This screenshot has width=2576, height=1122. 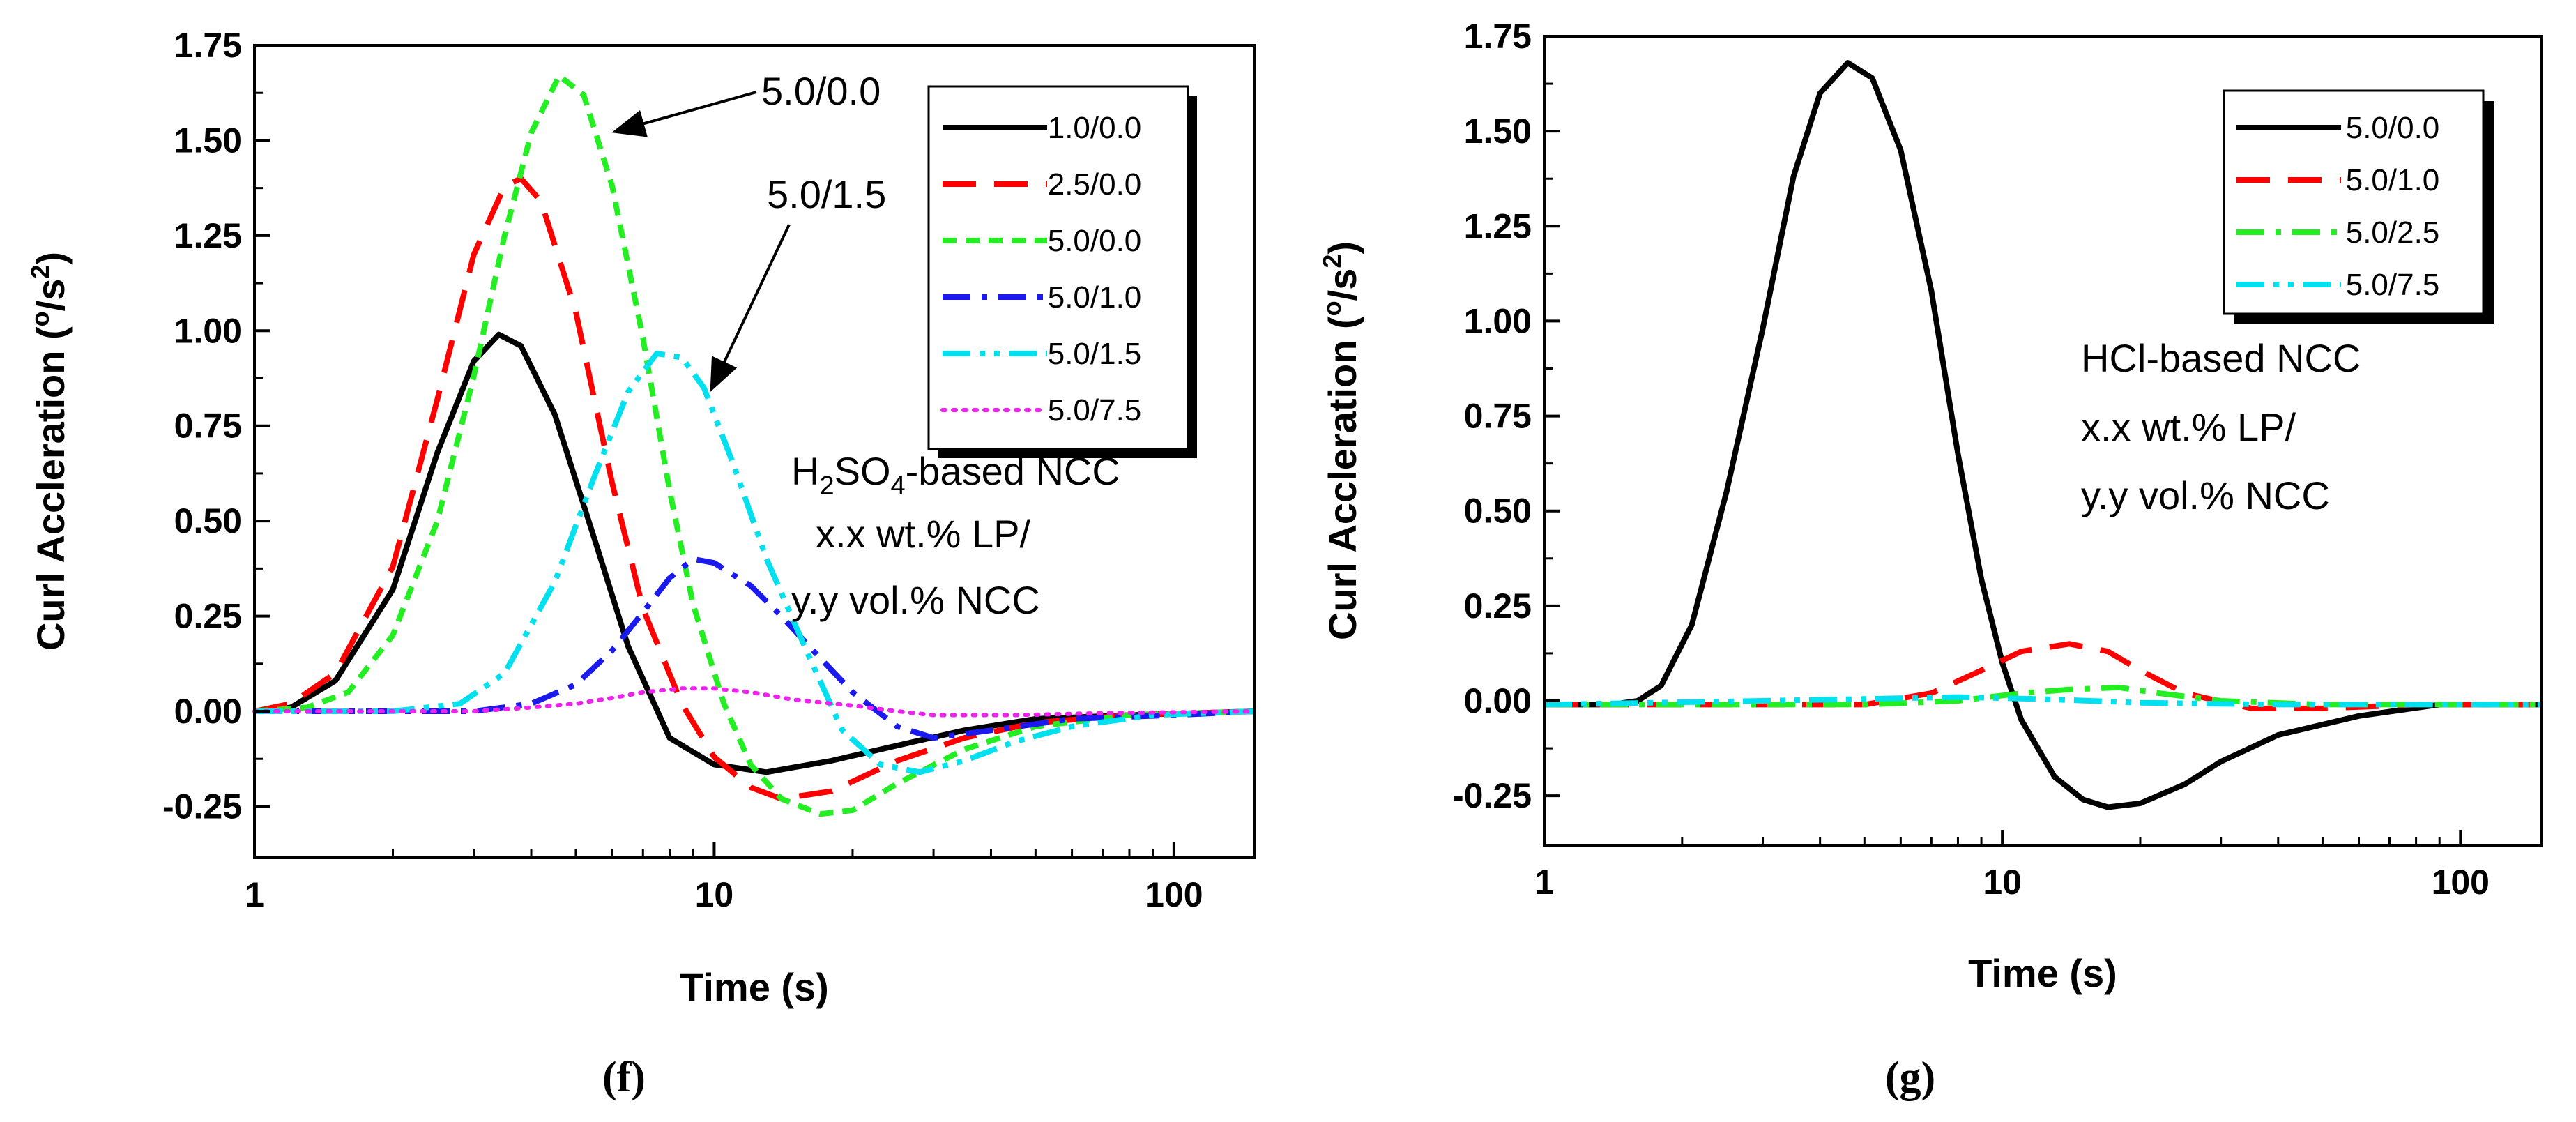 What do you see at coordinates (2188, 427) in the screenshot?
I see `composition-label-1-g: x.x wt.% LP/` at bounding box center [2188, 427].